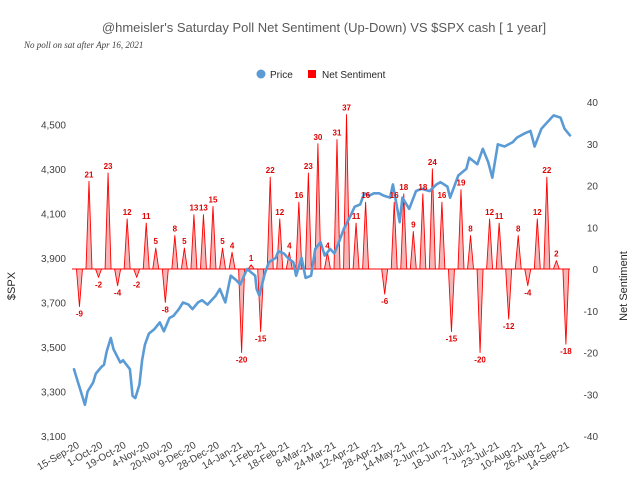 This screenshot has width=639, height=480. Describe the element at coordinates (261, 74) in the screenshot. I see `legend-price-marker` at that location.